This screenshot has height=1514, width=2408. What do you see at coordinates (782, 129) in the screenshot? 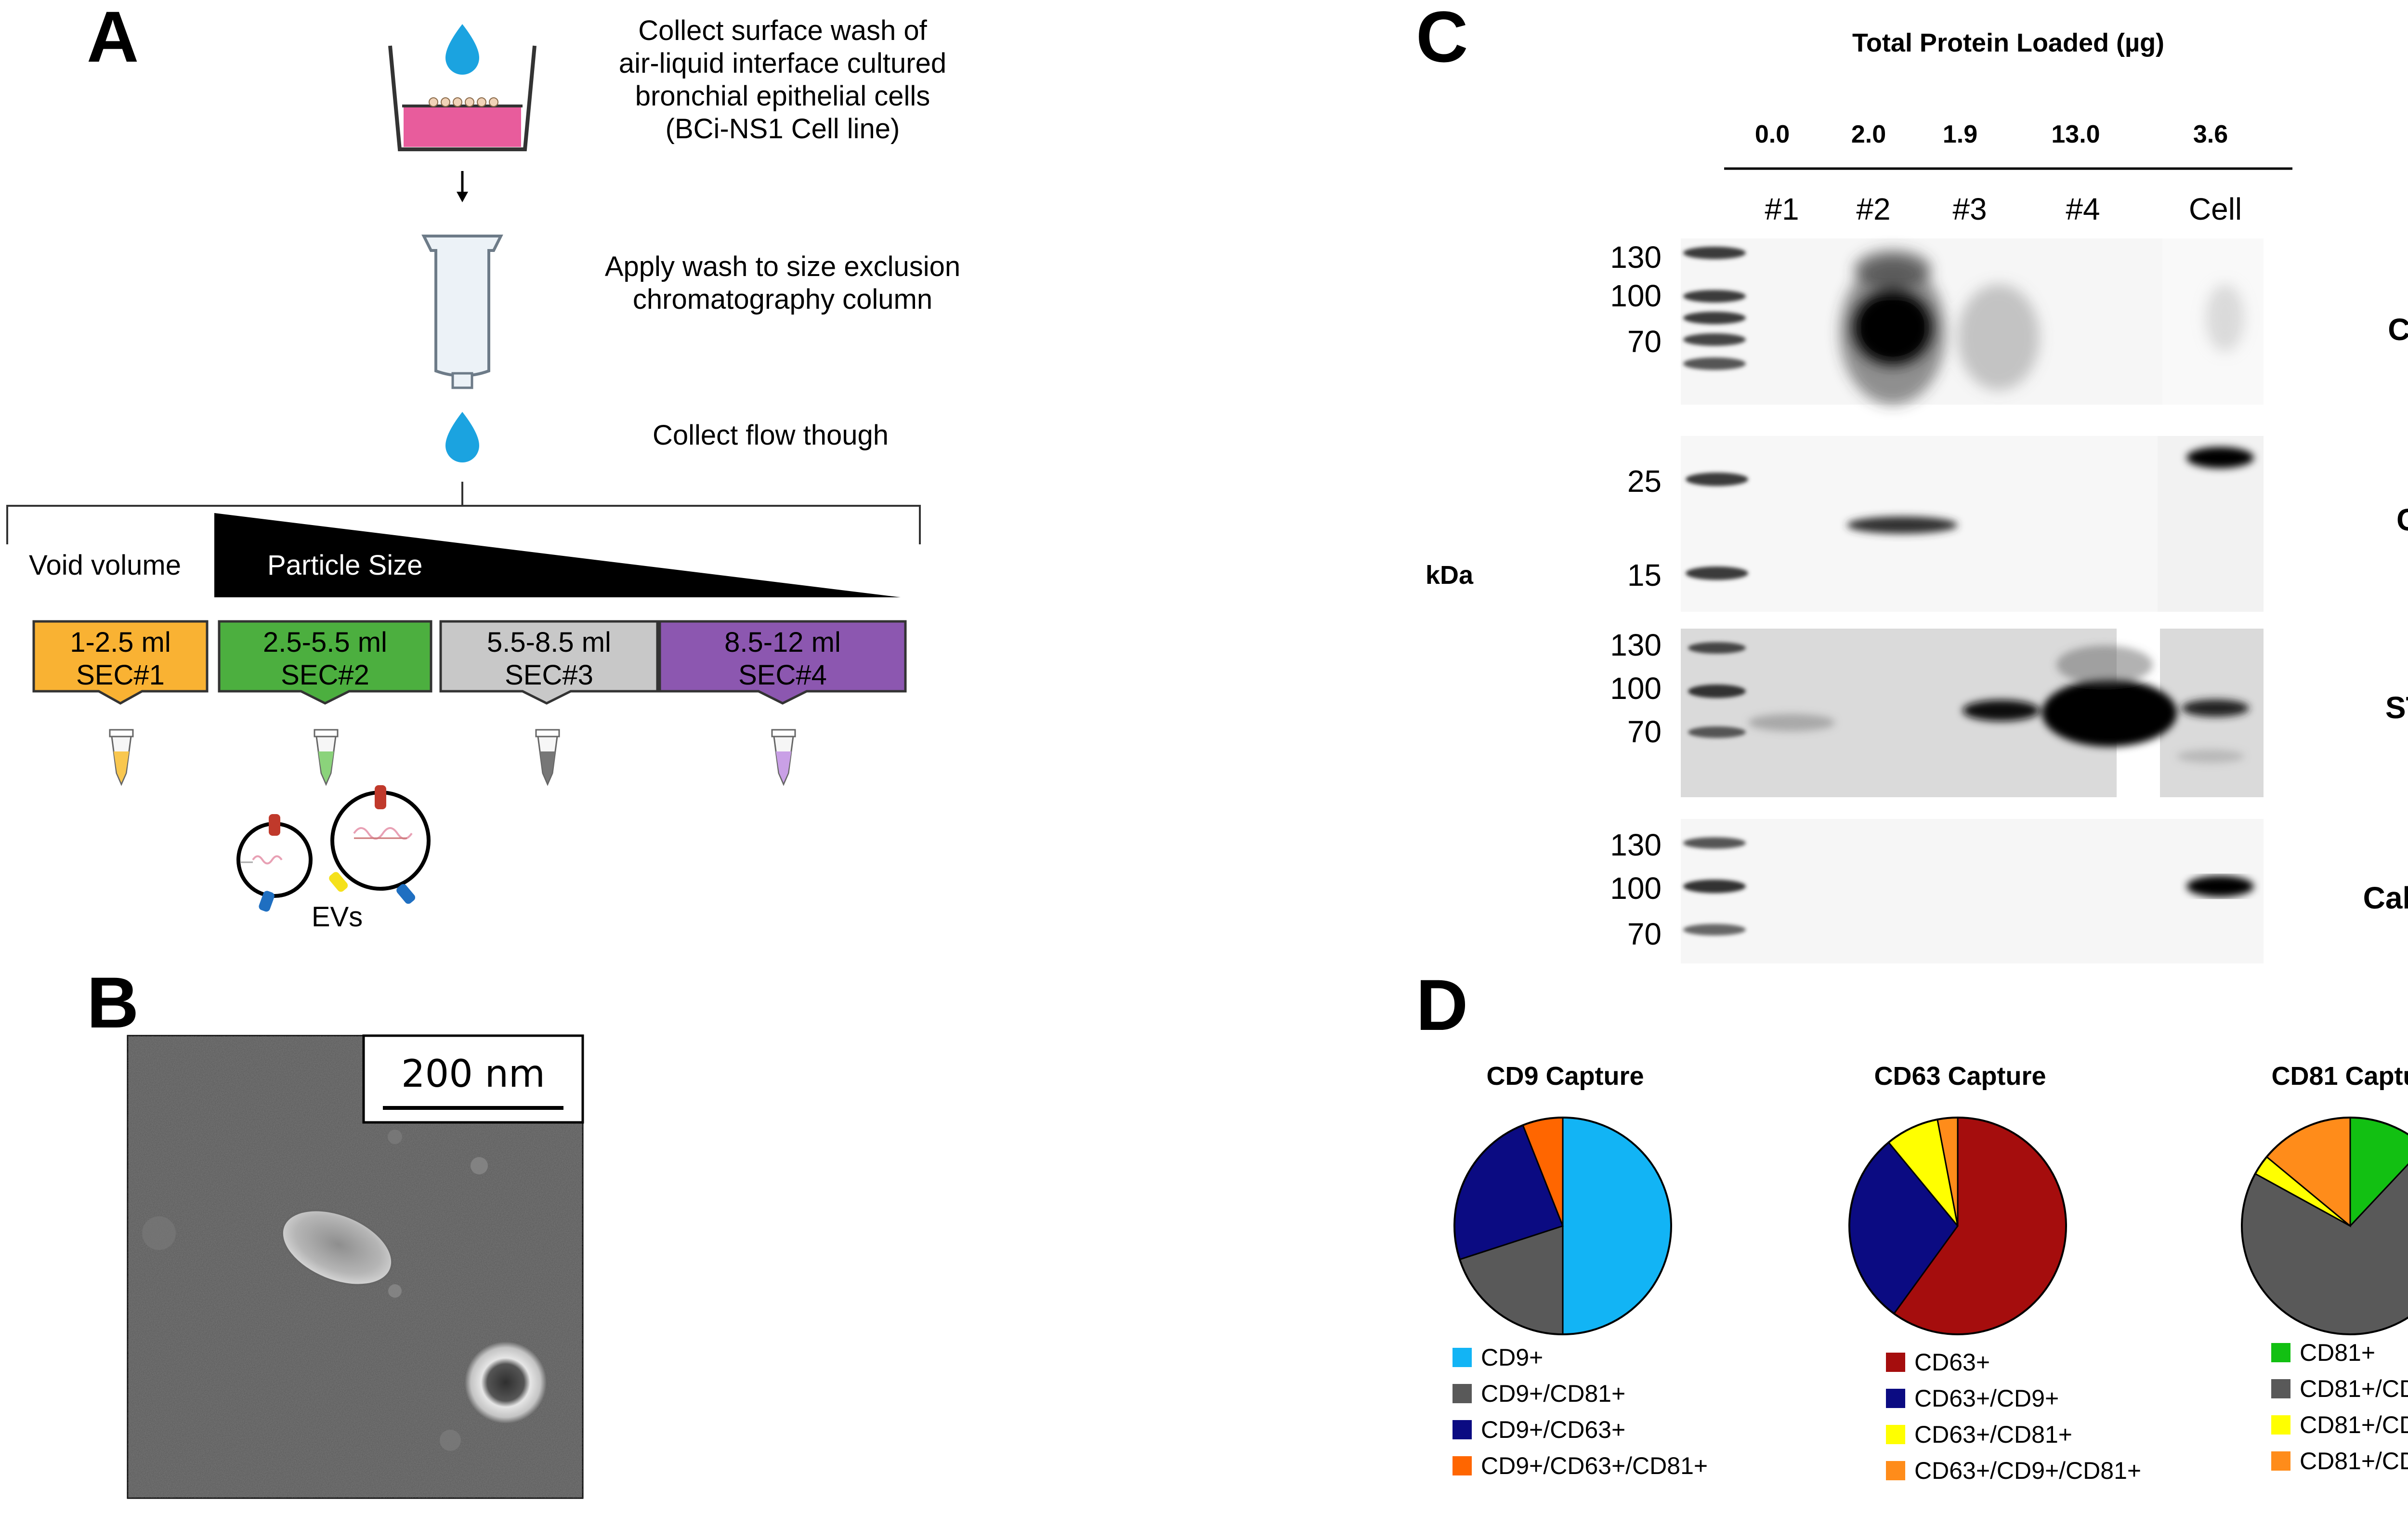
I see `step1-line-4: (BCi-NS1 Cell line)` at bounding box center [782, 129].